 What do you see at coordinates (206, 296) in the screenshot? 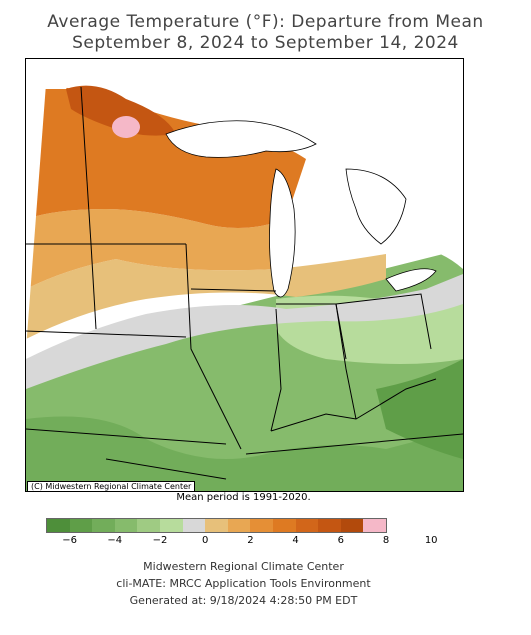
I see `region-warm-light` at bounding box center [206, 296].